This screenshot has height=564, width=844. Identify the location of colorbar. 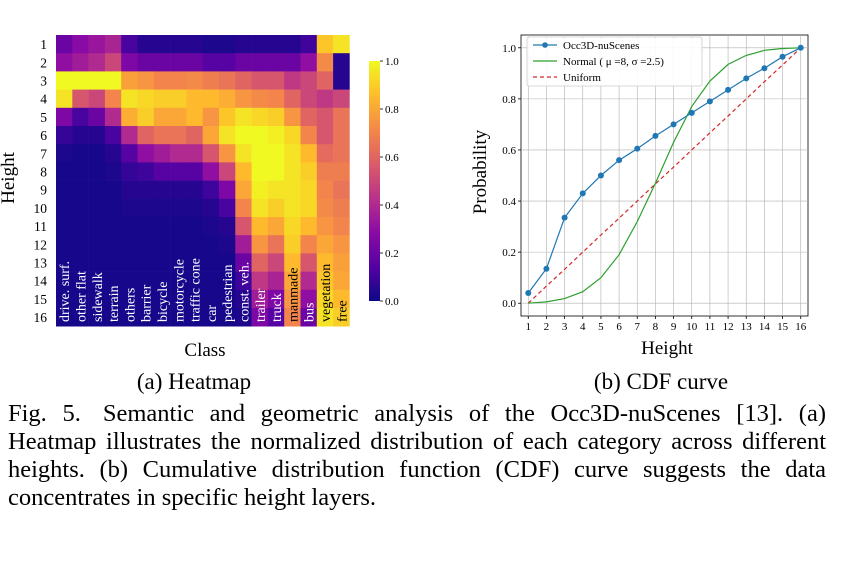
(374, 181).